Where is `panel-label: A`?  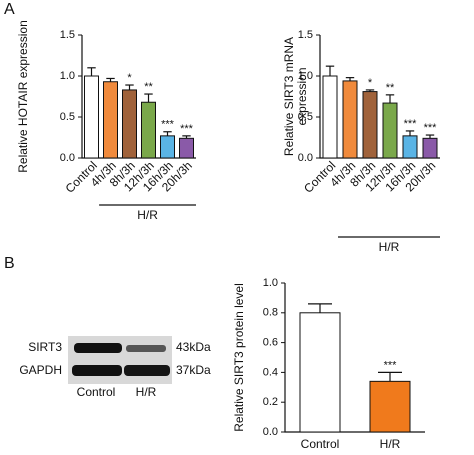
panel-label: A is located at coordinates (9, 9).